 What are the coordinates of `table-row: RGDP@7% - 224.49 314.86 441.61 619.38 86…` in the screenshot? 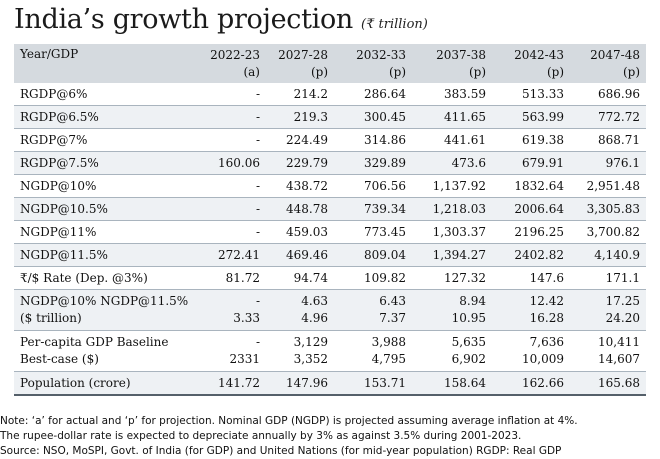 It's located at (330, 140).